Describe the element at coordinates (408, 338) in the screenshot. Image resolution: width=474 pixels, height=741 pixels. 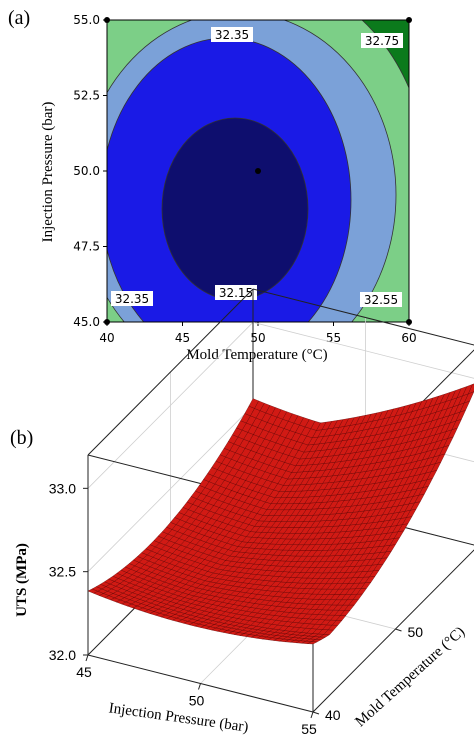
I see `x-tick-label: 60` at that location.